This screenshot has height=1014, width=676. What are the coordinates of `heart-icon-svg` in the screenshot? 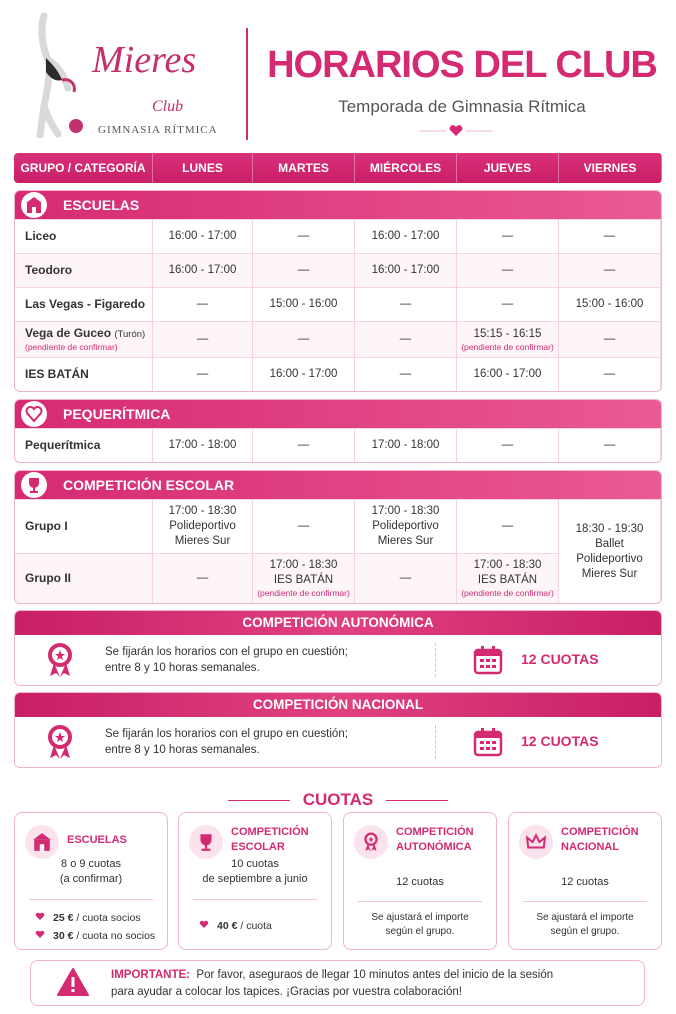 It's located at (40, 934).